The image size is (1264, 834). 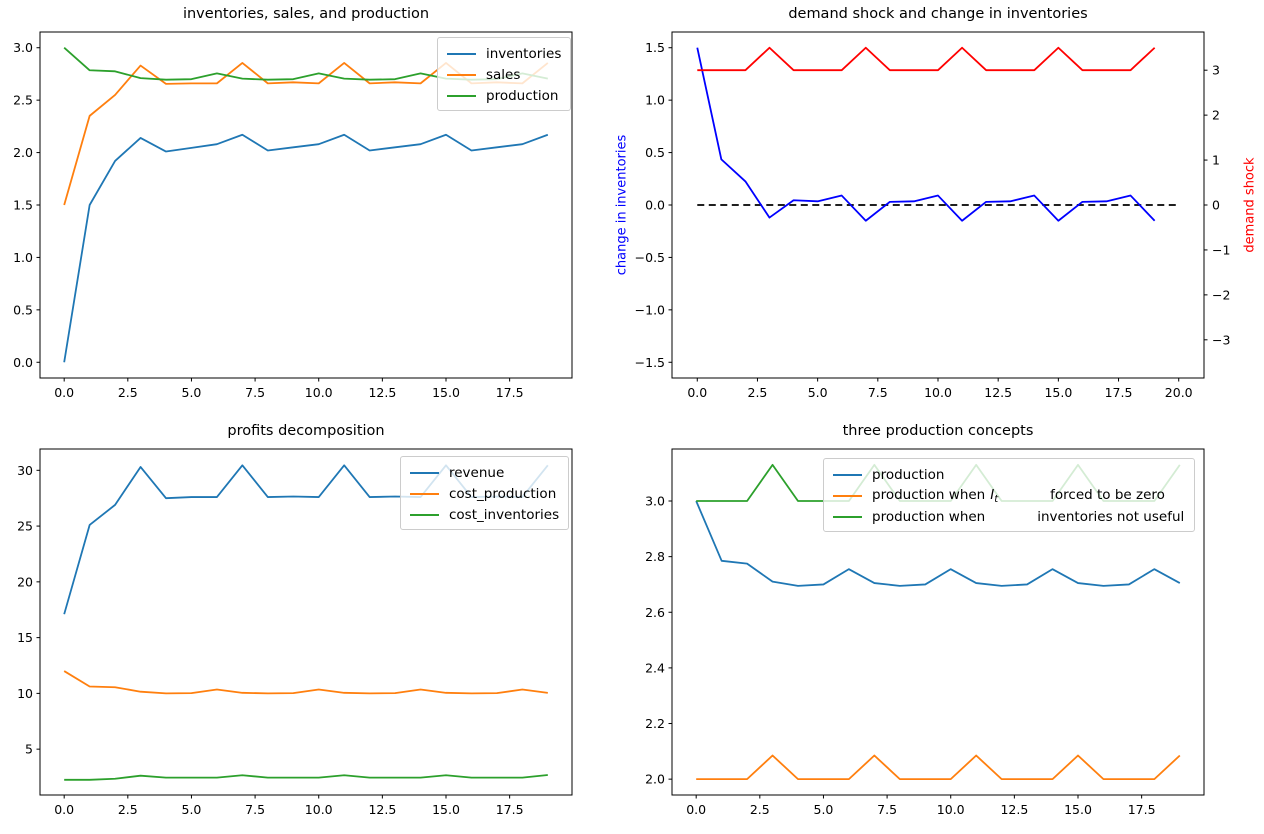 I want to click on y-tick-label: 1.0, so click(x=23, y=257).